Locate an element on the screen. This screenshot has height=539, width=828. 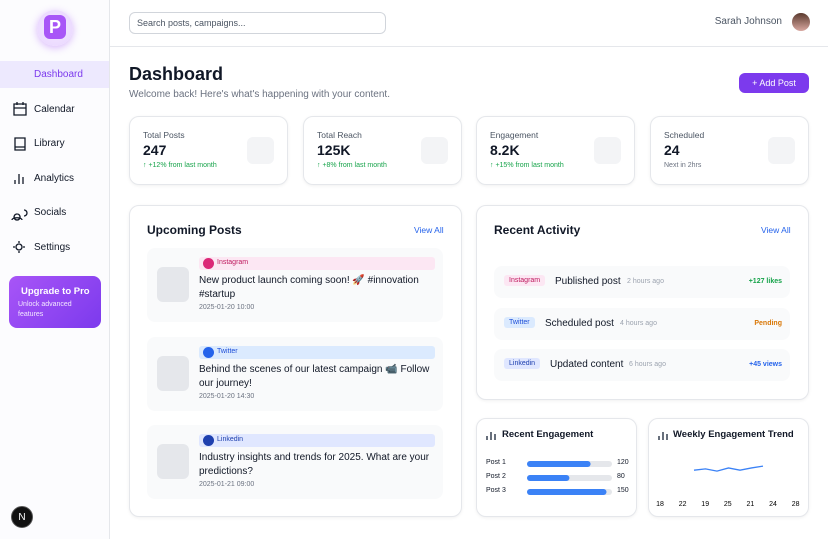
trend-x-label: 18 is located at coordinates (660, 504).